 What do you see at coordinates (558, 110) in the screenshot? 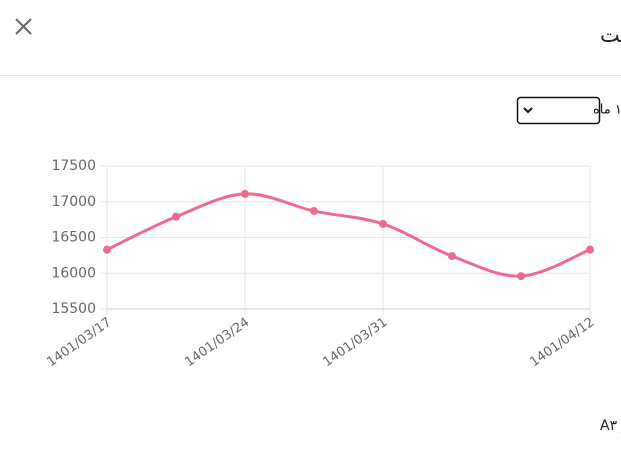
I see `select-box` at bounding box center [558, 110].